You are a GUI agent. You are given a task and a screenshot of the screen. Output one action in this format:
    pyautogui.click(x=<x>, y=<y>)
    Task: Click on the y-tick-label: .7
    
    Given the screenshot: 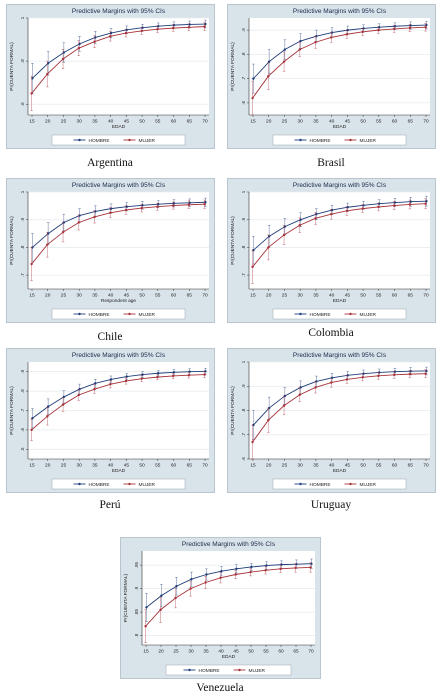 What is the action you would take?
    pyautogui.click(x=22, y=410)
    